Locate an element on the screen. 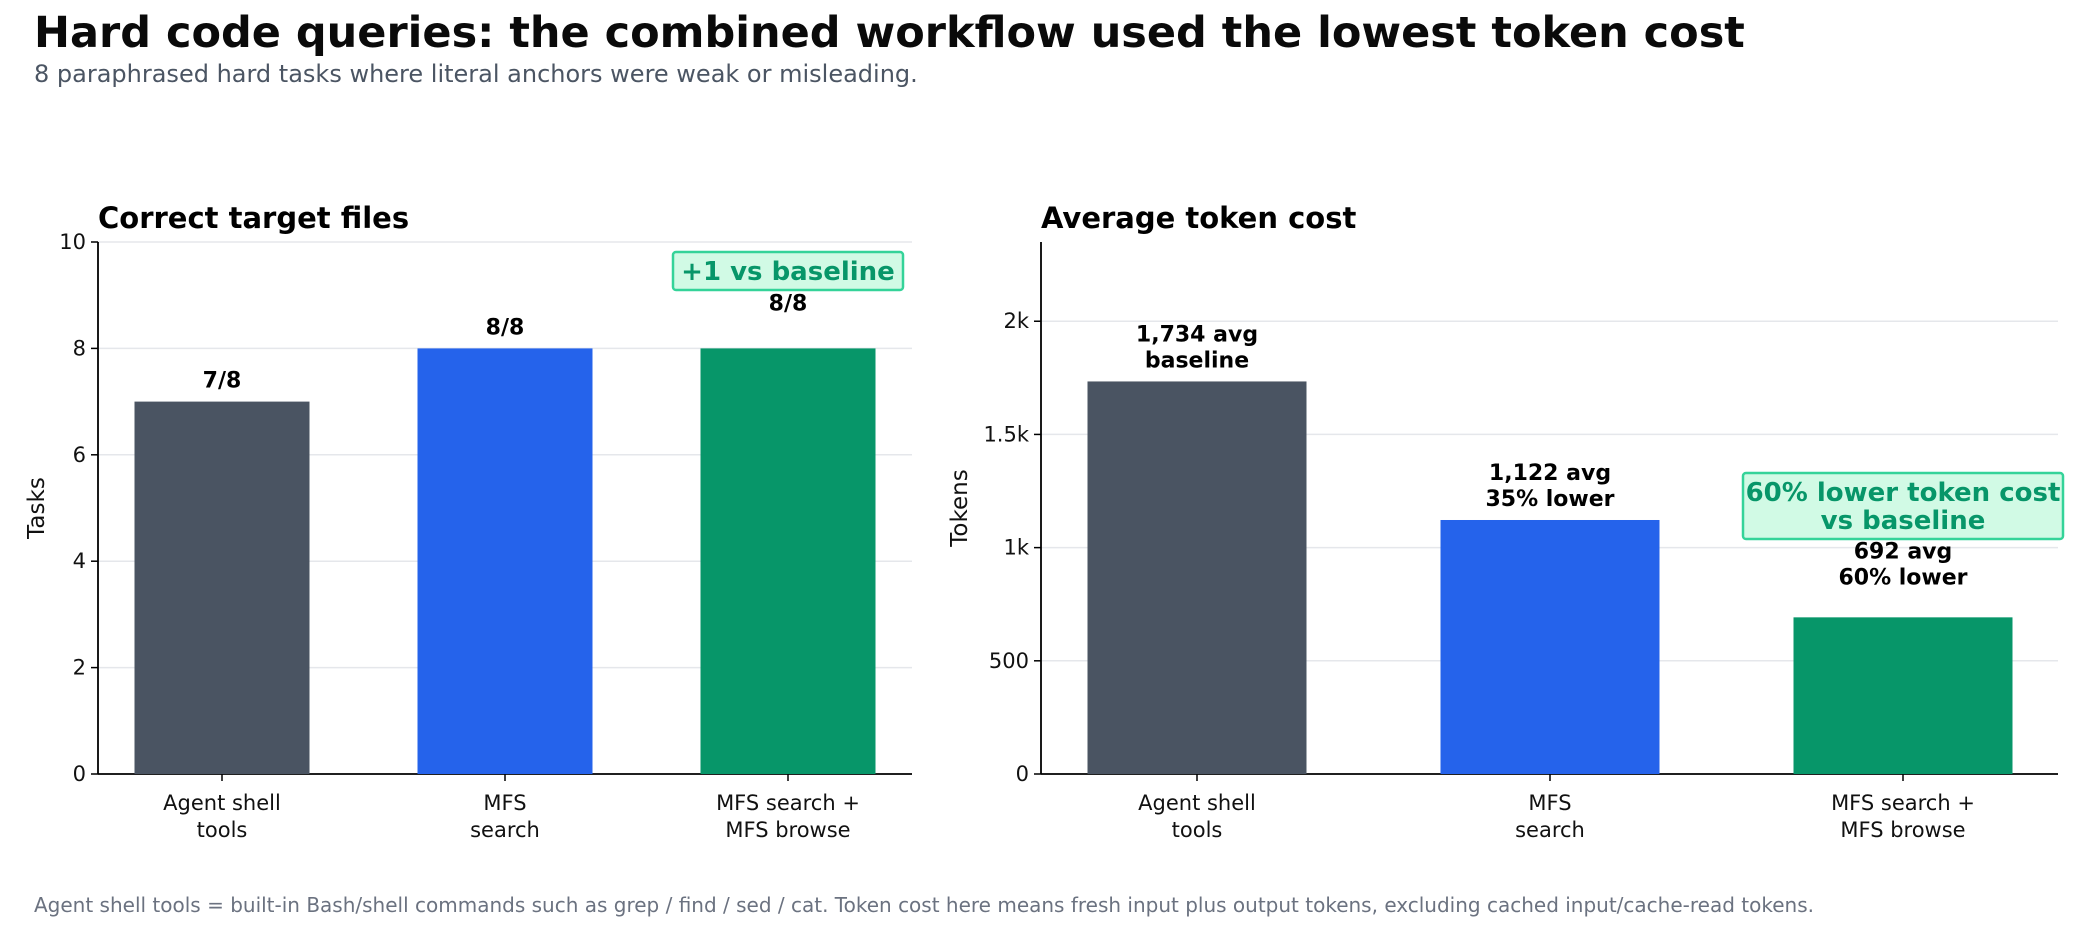 The image size is (2076, 933). value-label: baseline is located at coordinates (1197, 360).